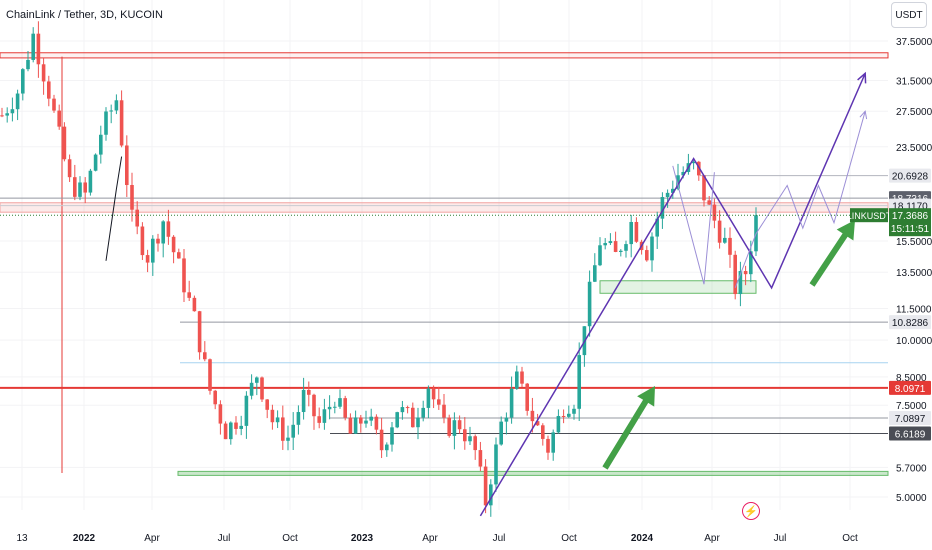 Image resolution: width=932 pixels, height=550 pixels. I want to click on x-tick-label: 2023, so click(362, 538).